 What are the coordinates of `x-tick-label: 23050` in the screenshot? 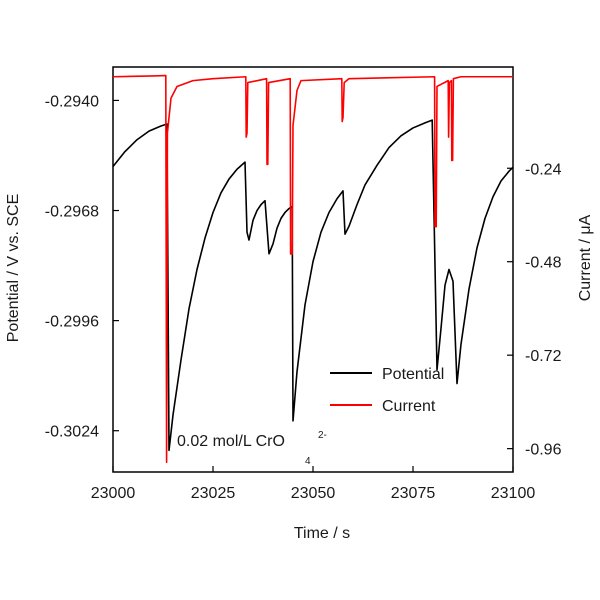 It's located at (313, 493).